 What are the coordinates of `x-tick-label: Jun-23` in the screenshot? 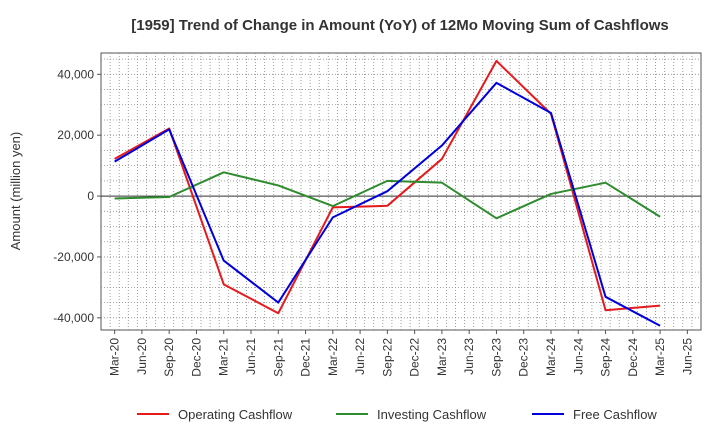 It's located at (469, 356).